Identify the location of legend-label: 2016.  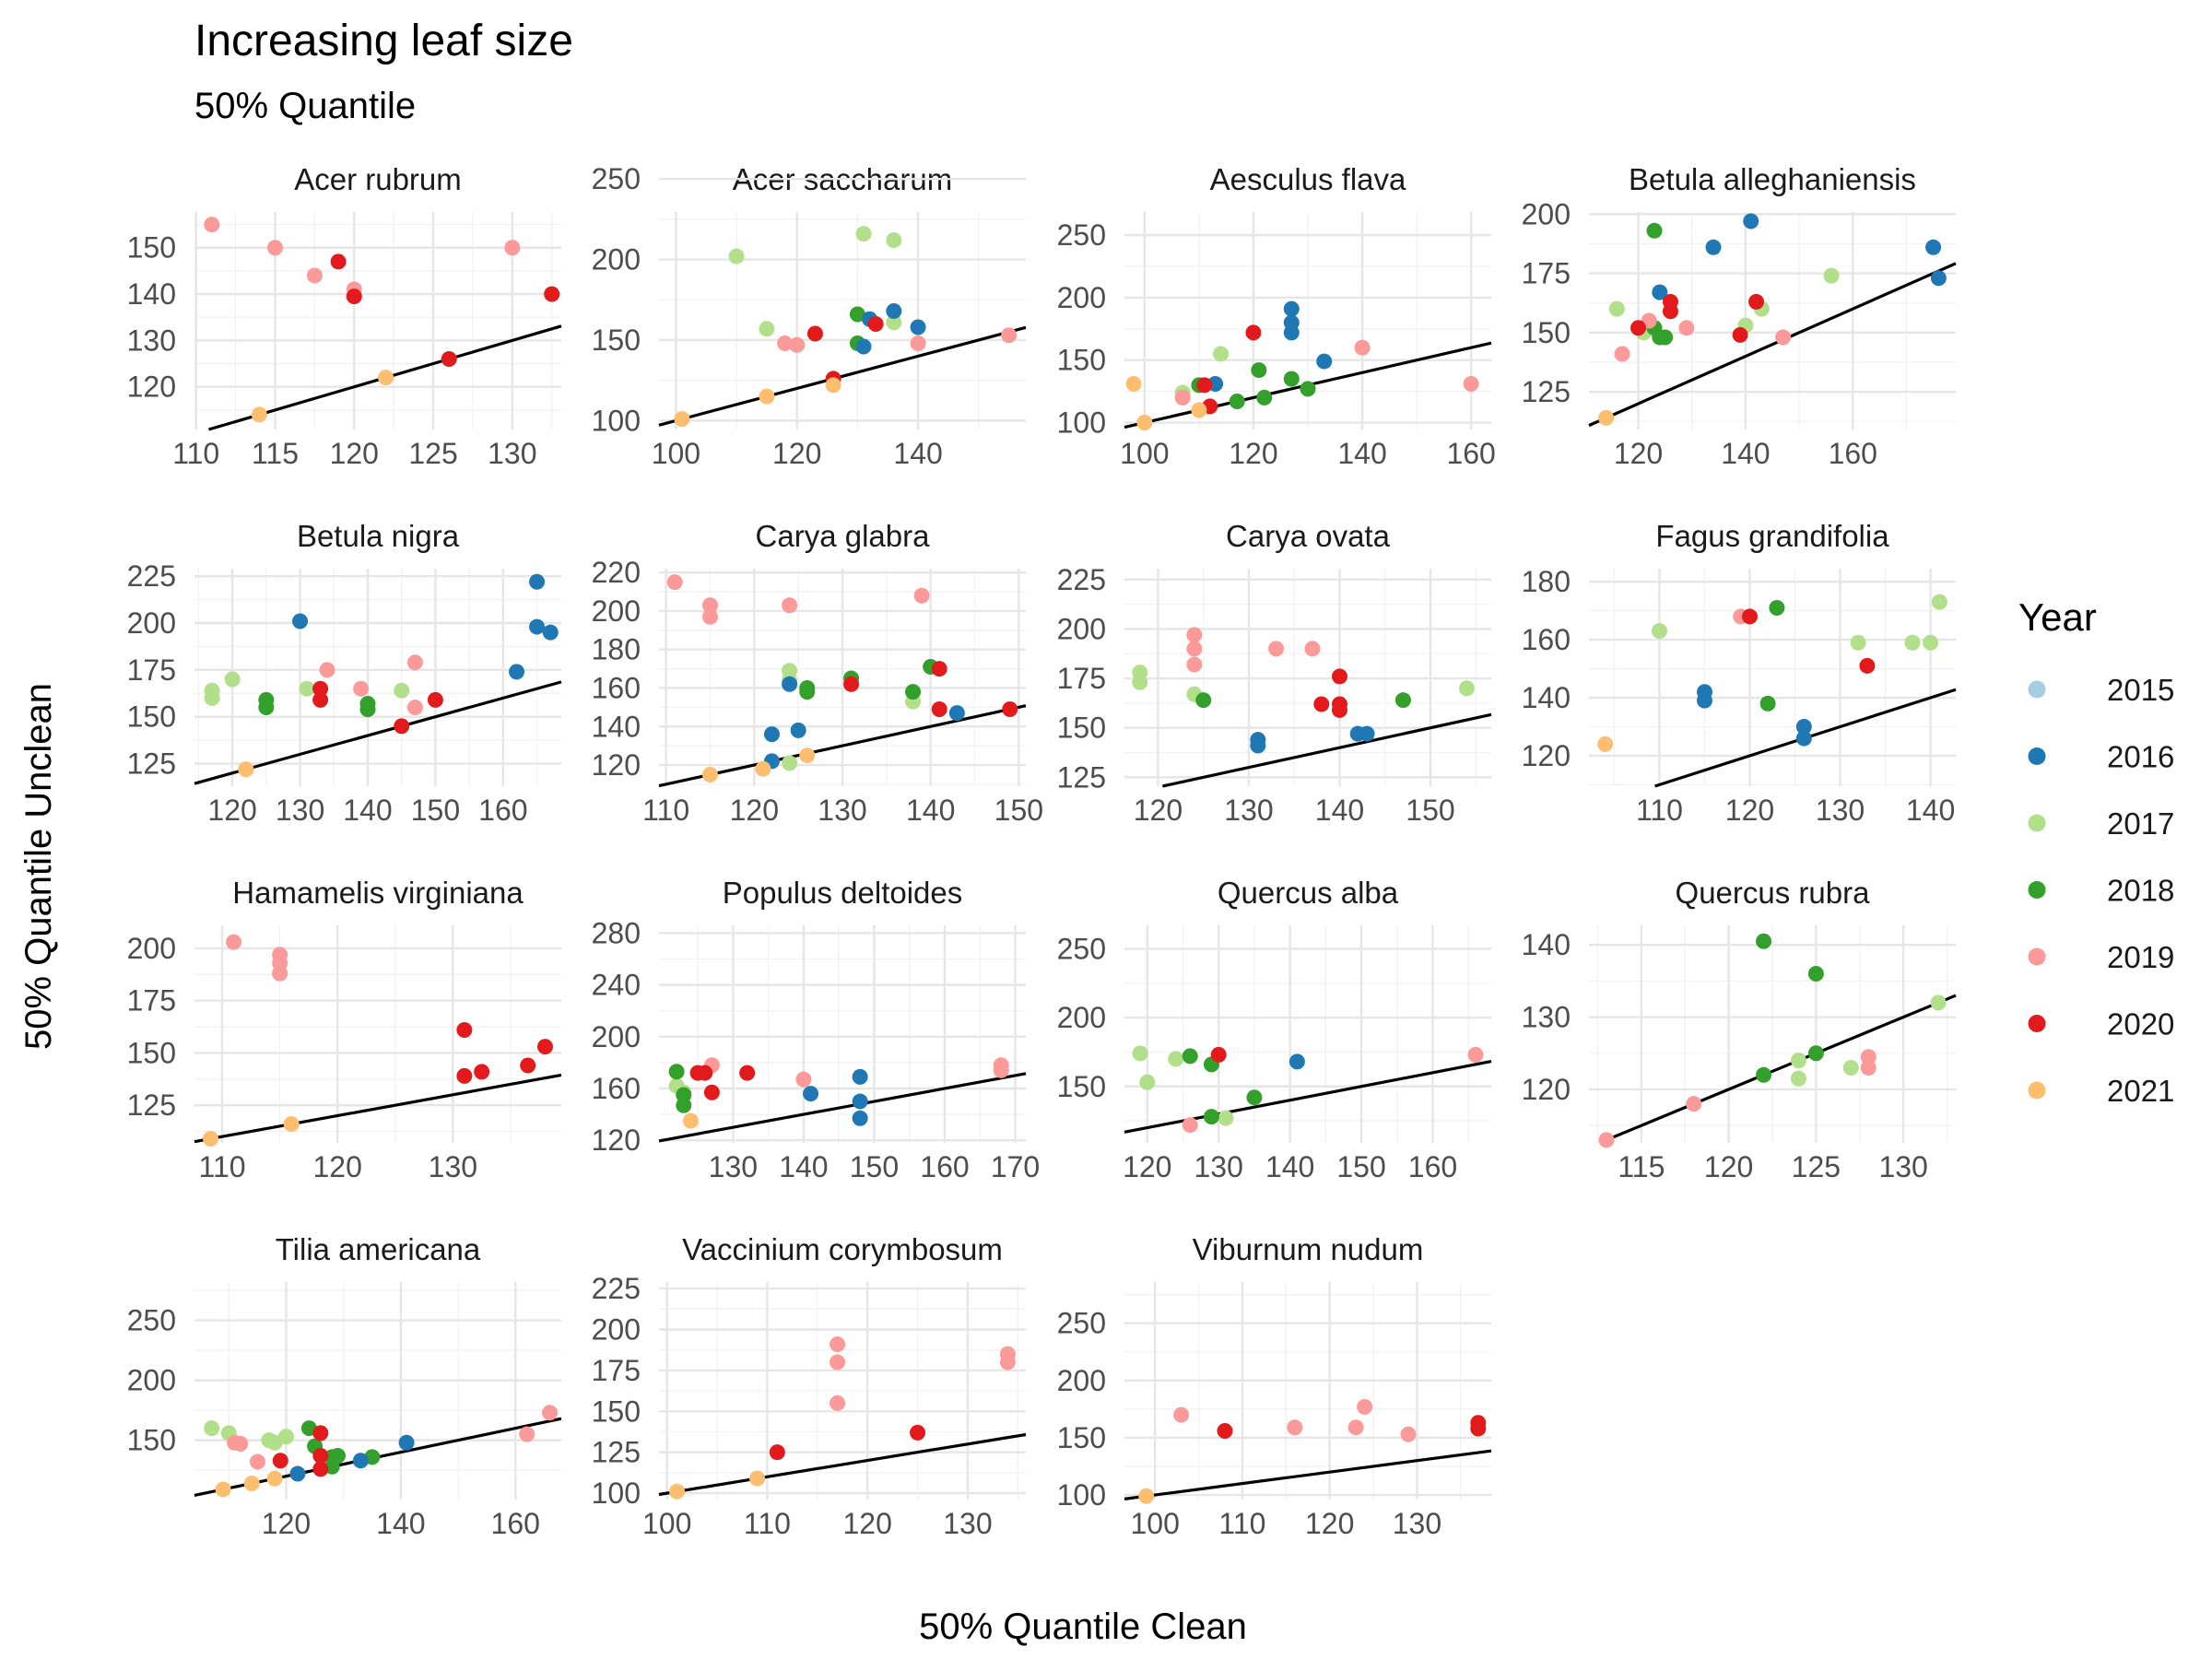
(2140, 757).